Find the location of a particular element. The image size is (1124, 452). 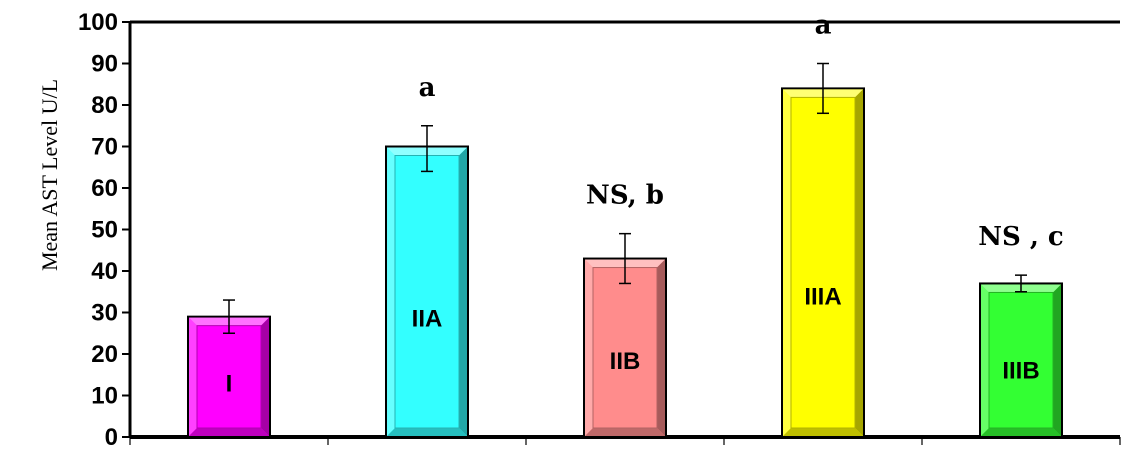

annotation-IIIB: NS , c is located at coordinates (1021, 237).